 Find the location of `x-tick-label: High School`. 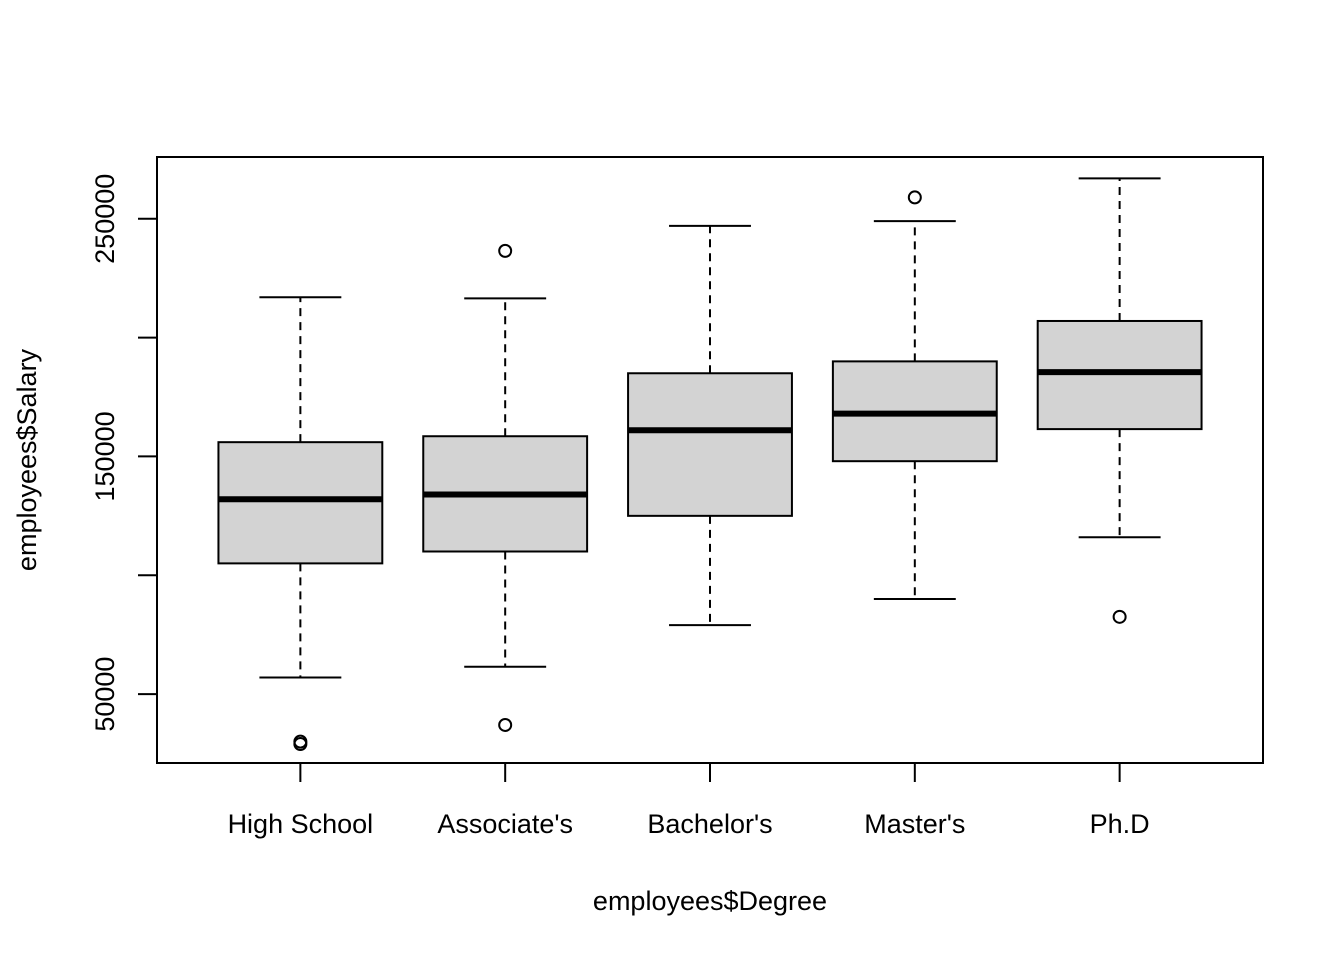

x-tick-label: High School is located at coordinates (301, 824).